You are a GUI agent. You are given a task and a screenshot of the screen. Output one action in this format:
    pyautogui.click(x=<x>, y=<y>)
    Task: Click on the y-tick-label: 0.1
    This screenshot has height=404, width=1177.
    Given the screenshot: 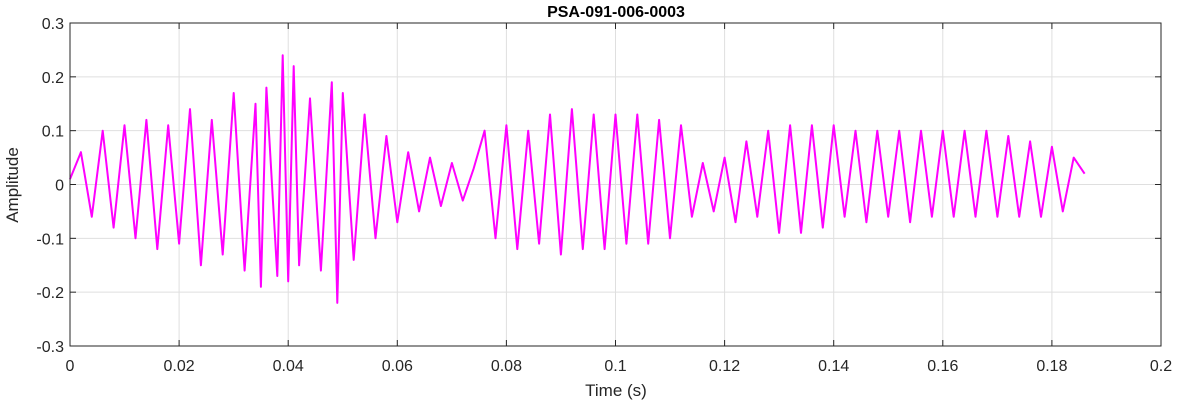 What is the action you would take?
    pyautogui.click(x=53, y=132)
    